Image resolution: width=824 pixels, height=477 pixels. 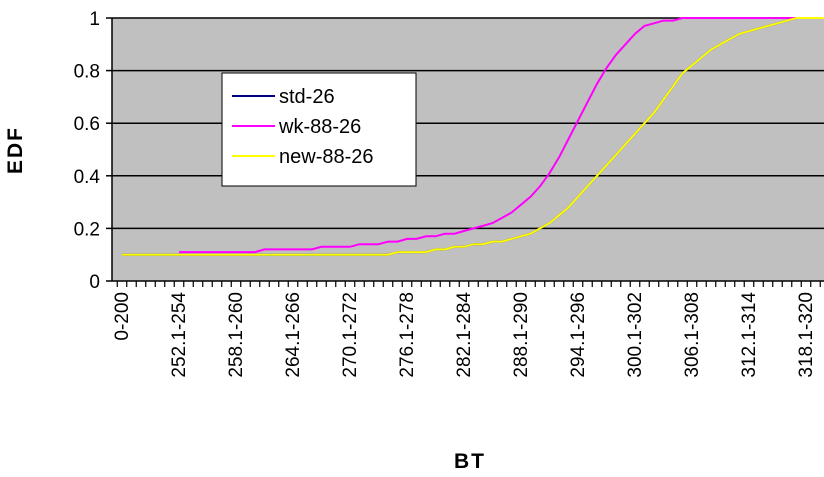 What do you see at coordinates (94, 19) in the screenshot?
I see `y-tick-label: 1` at bounding box center [94, 19].